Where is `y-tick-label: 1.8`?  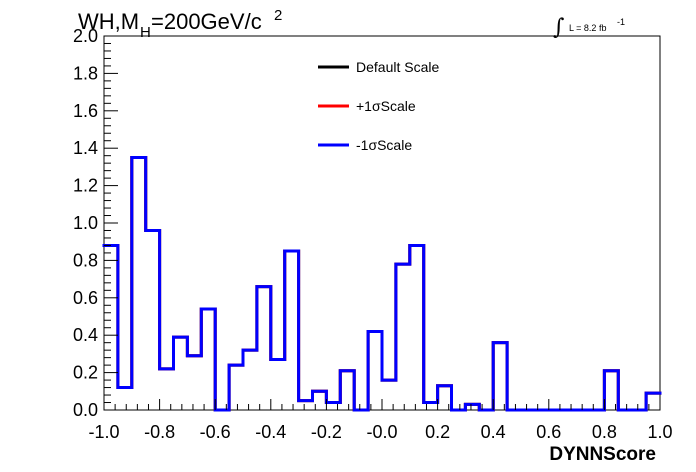
y-tick-label: 1.8 is located at coordinates (85, 73).